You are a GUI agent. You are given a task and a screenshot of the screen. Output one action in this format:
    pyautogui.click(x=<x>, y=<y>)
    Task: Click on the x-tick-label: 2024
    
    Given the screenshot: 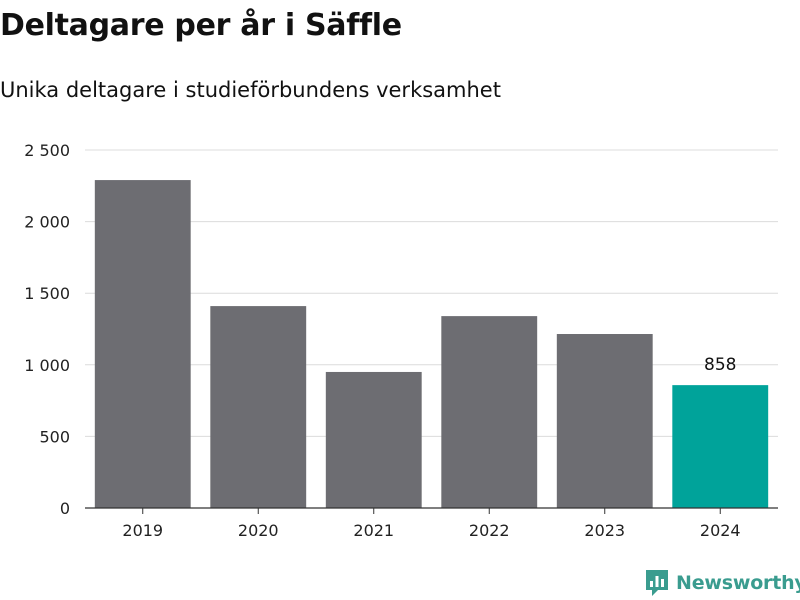 What is the action you would take?
    pyautogui.click(x=720, y=530)
    